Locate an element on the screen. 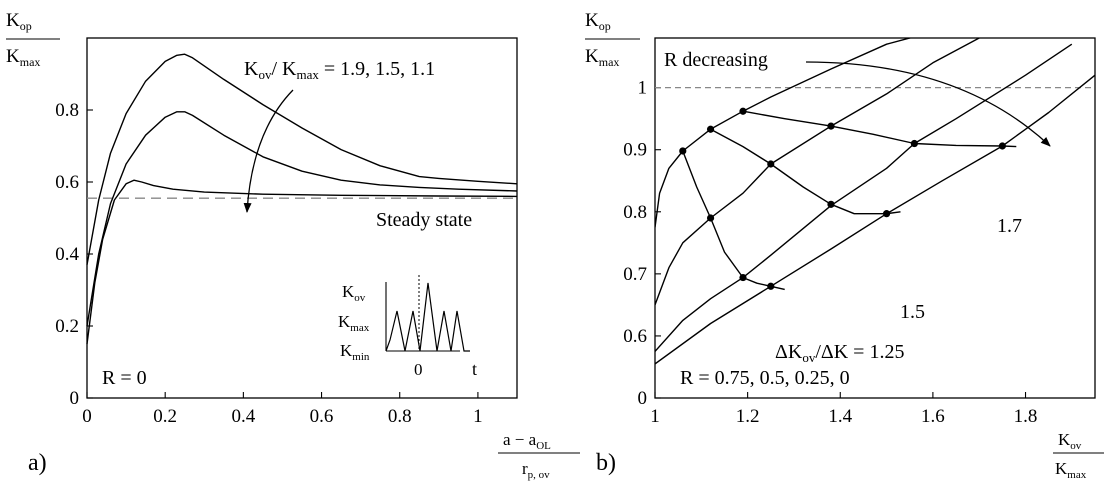 This screenshot has height=482, width=1110. steady-state-label: Steady state is located at coordinates (424, 220).